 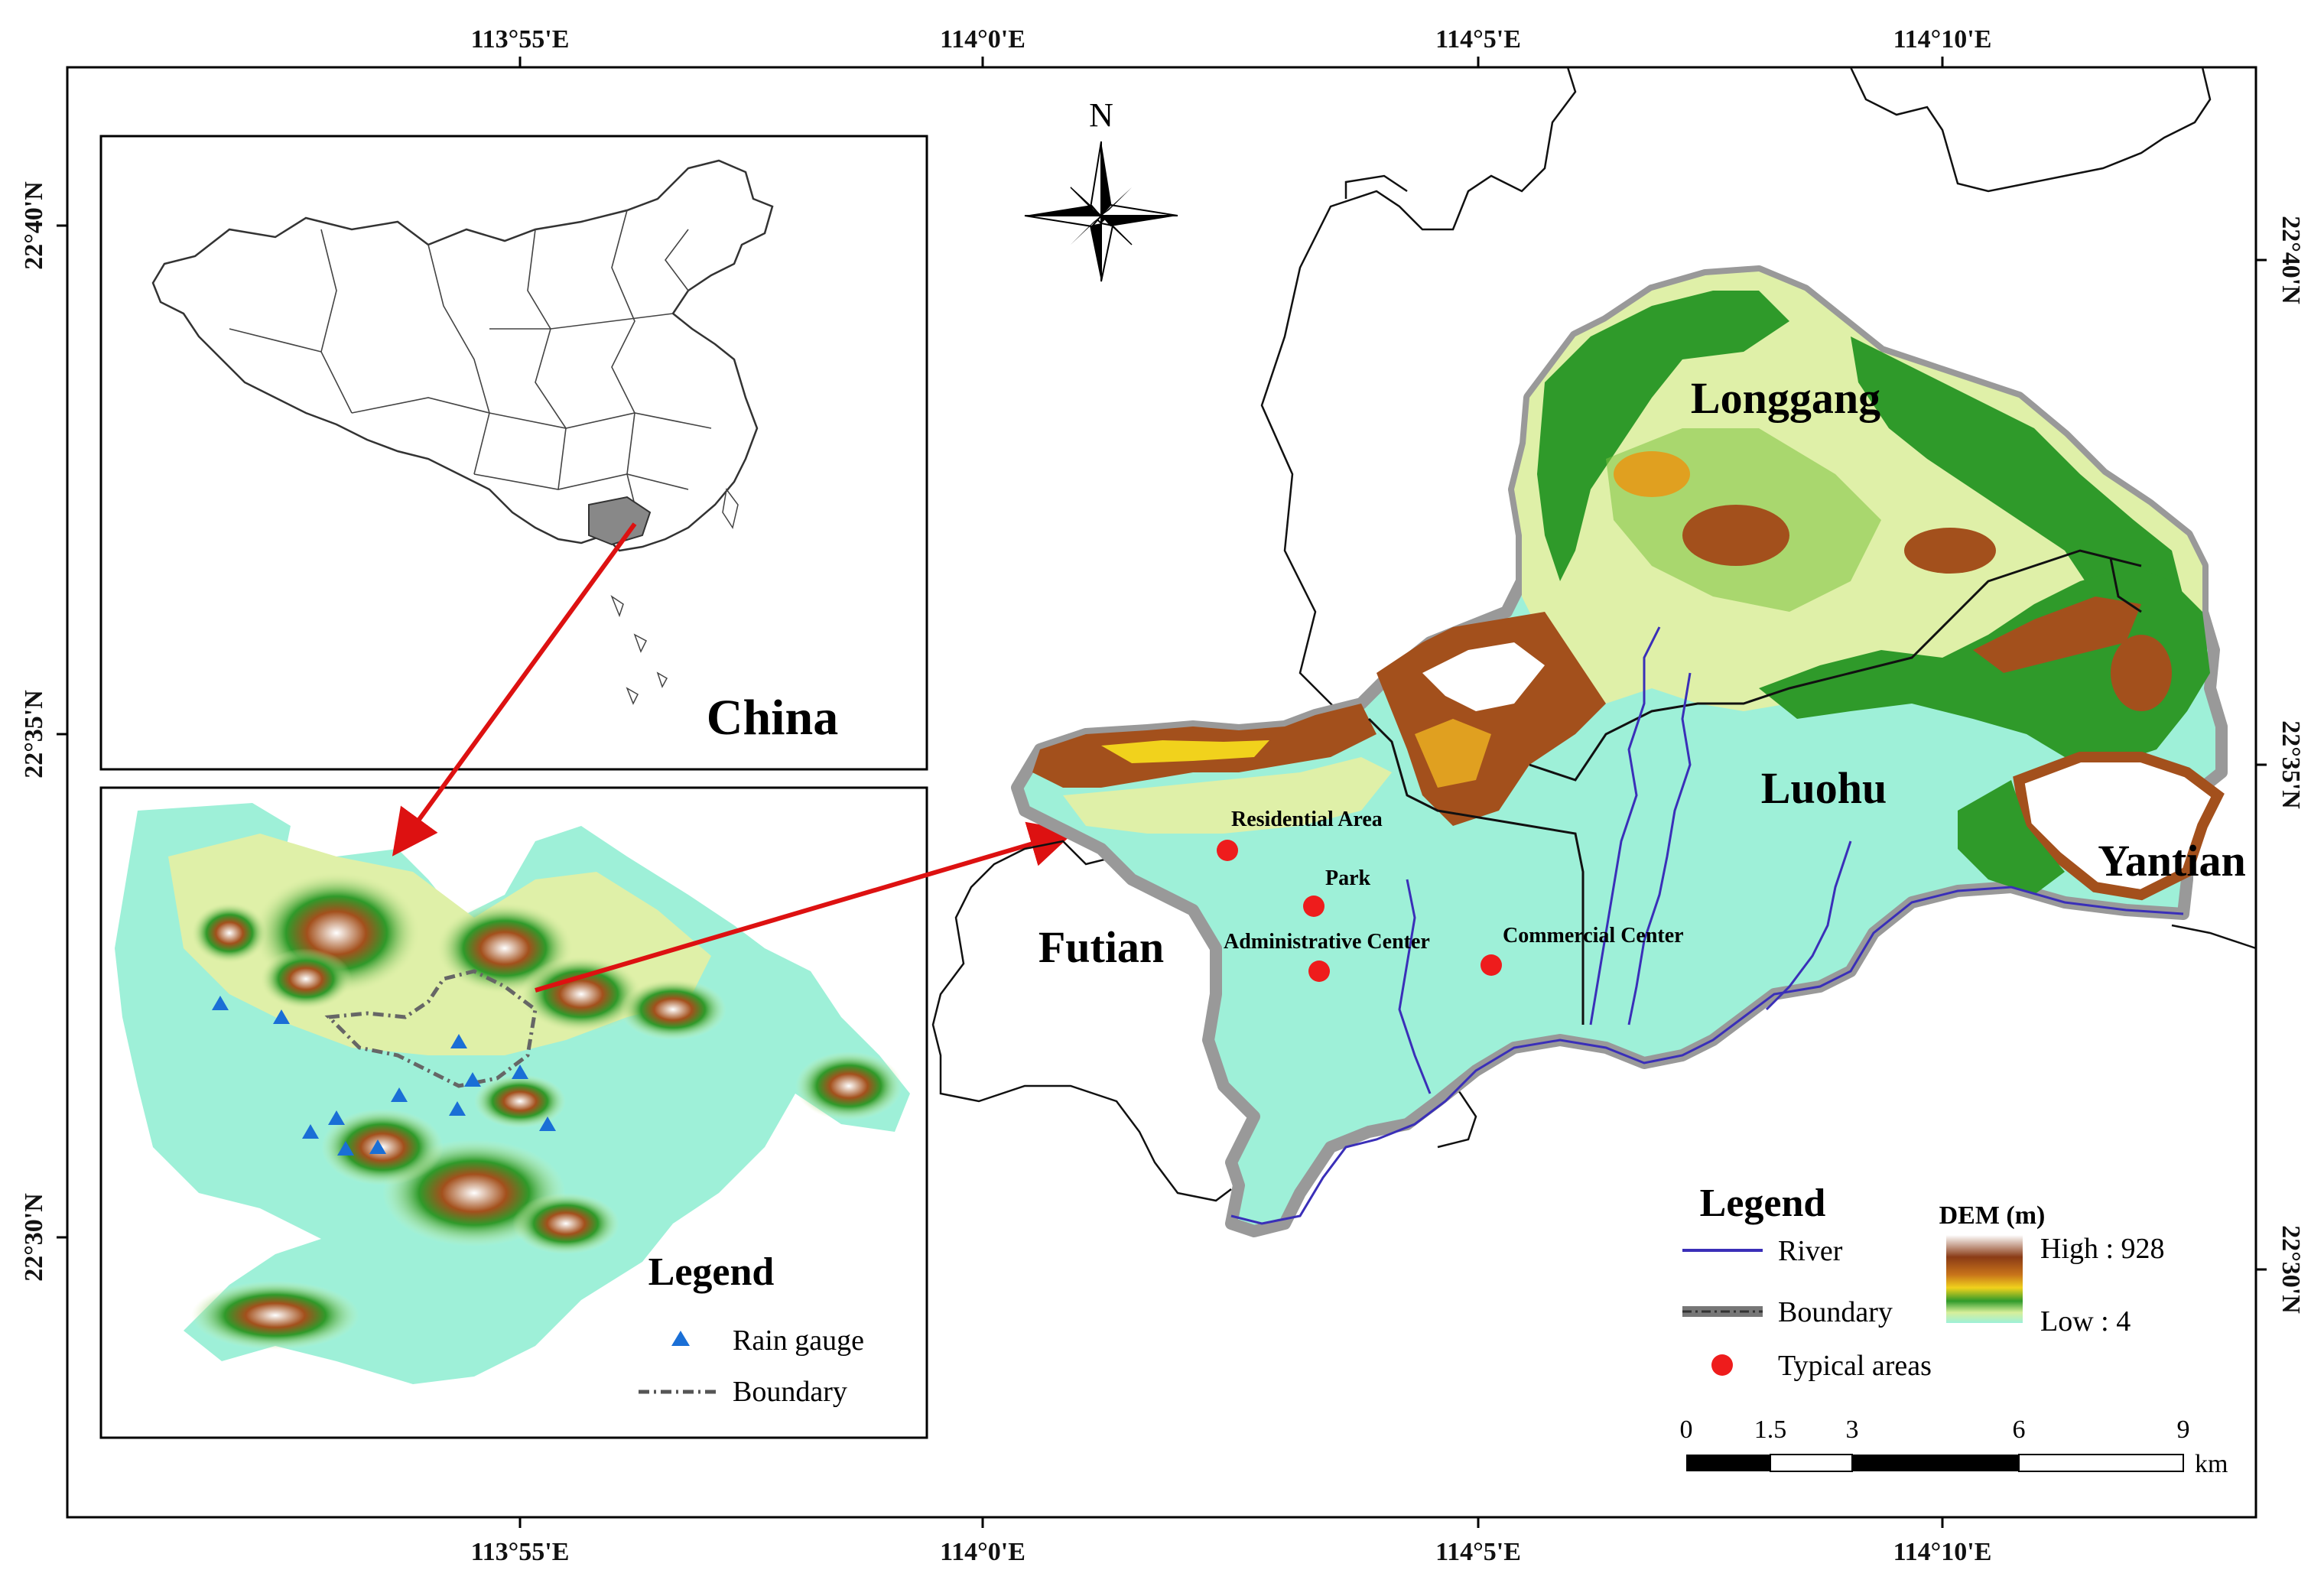 What do you see at coordinates (34, 1237) in the screenshot?
I see `left-tick-3: 22°30'N` at bounding box center [34, 1237].